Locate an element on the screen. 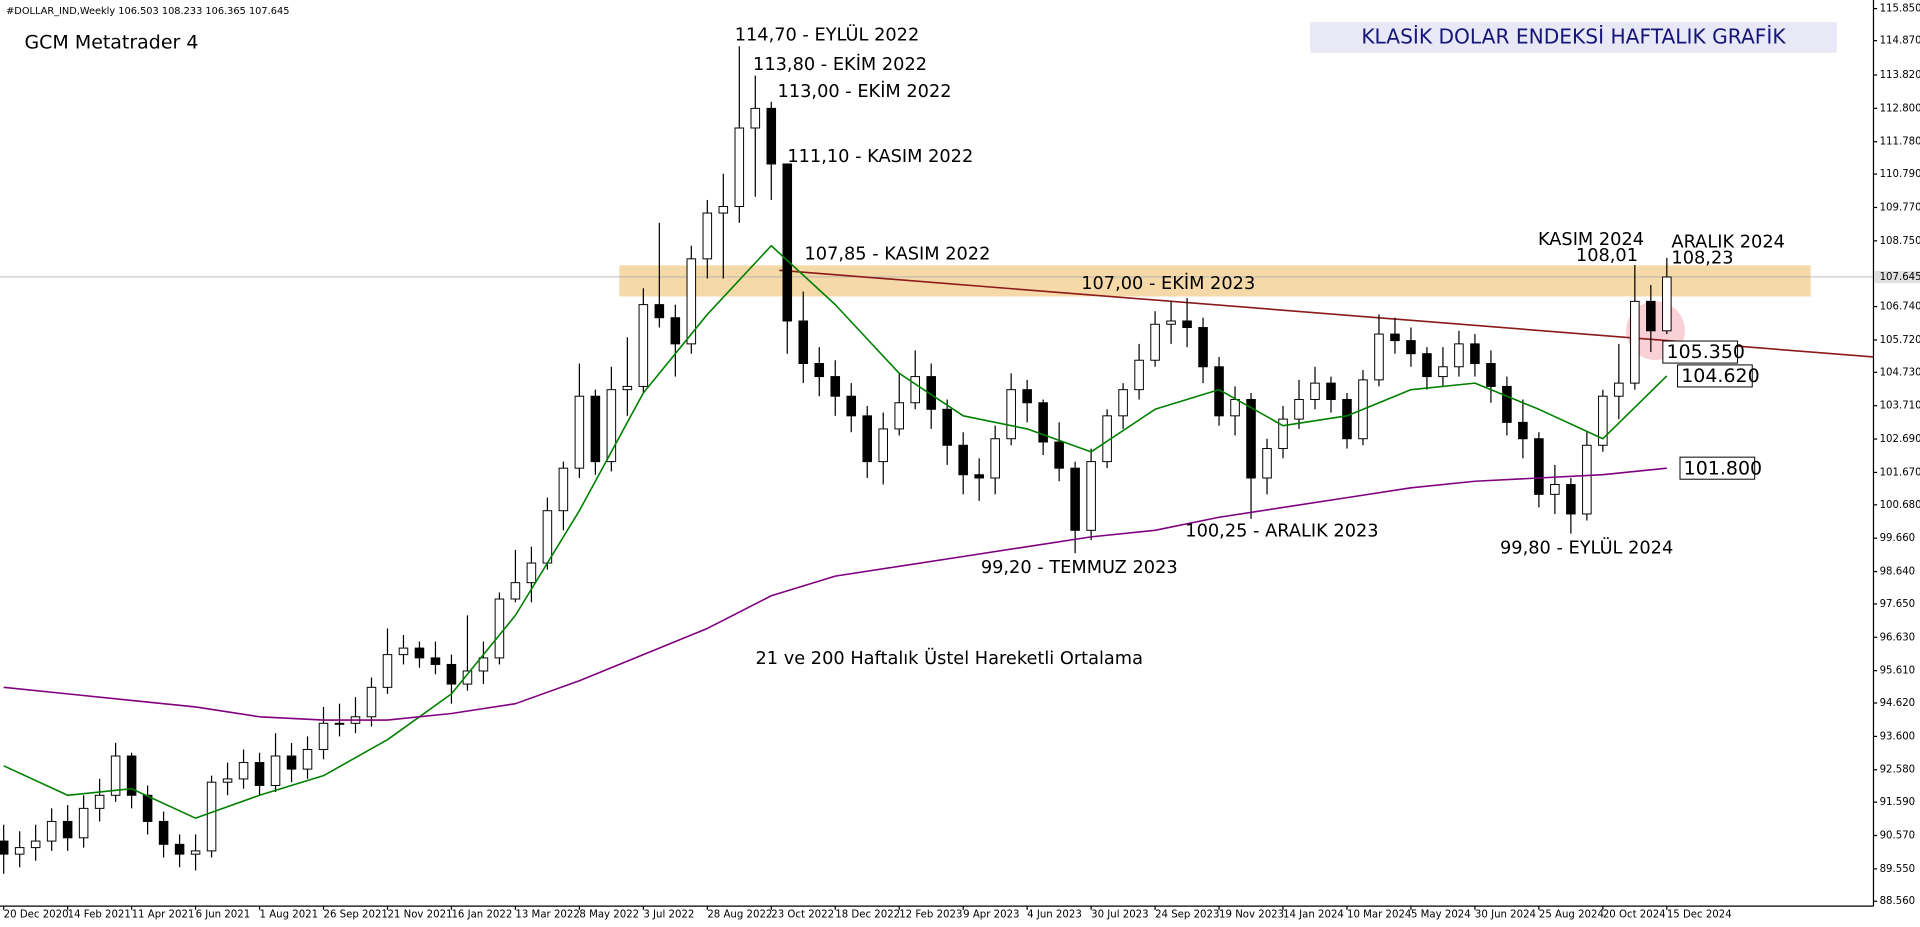 The width and height of the screenshot is (1920, 927). y-tick-label: 108.750 is located at coordinates (1900, 241).